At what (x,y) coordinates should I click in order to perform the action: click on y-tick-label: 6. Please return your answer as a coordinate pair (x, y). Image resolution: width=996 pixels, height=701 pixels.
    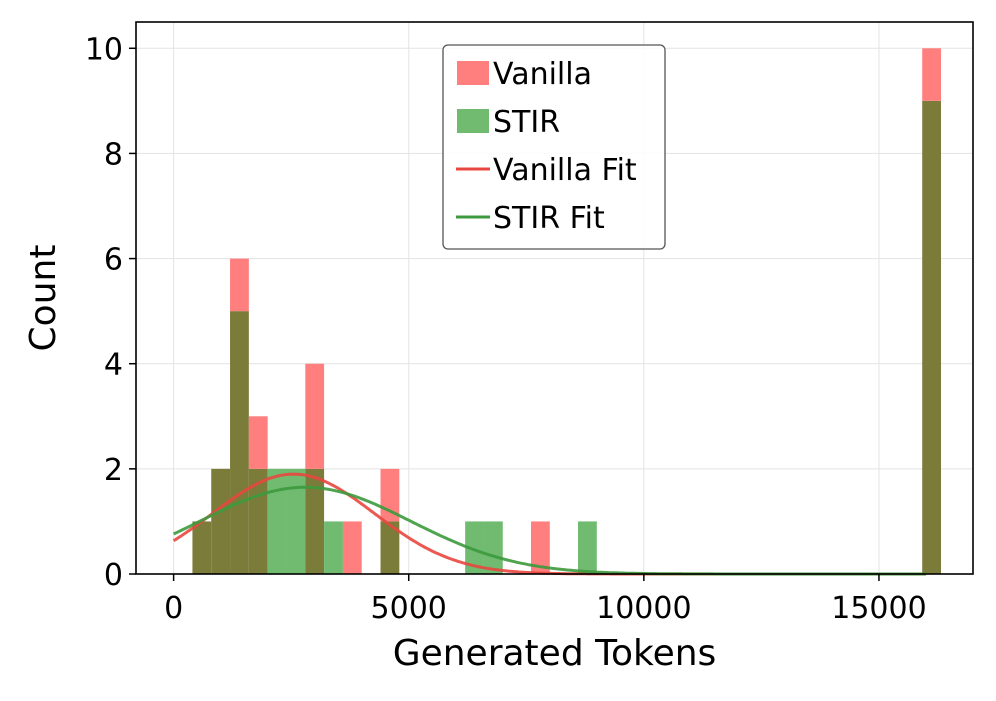
    Looking at the image, I should click on (113, 260).